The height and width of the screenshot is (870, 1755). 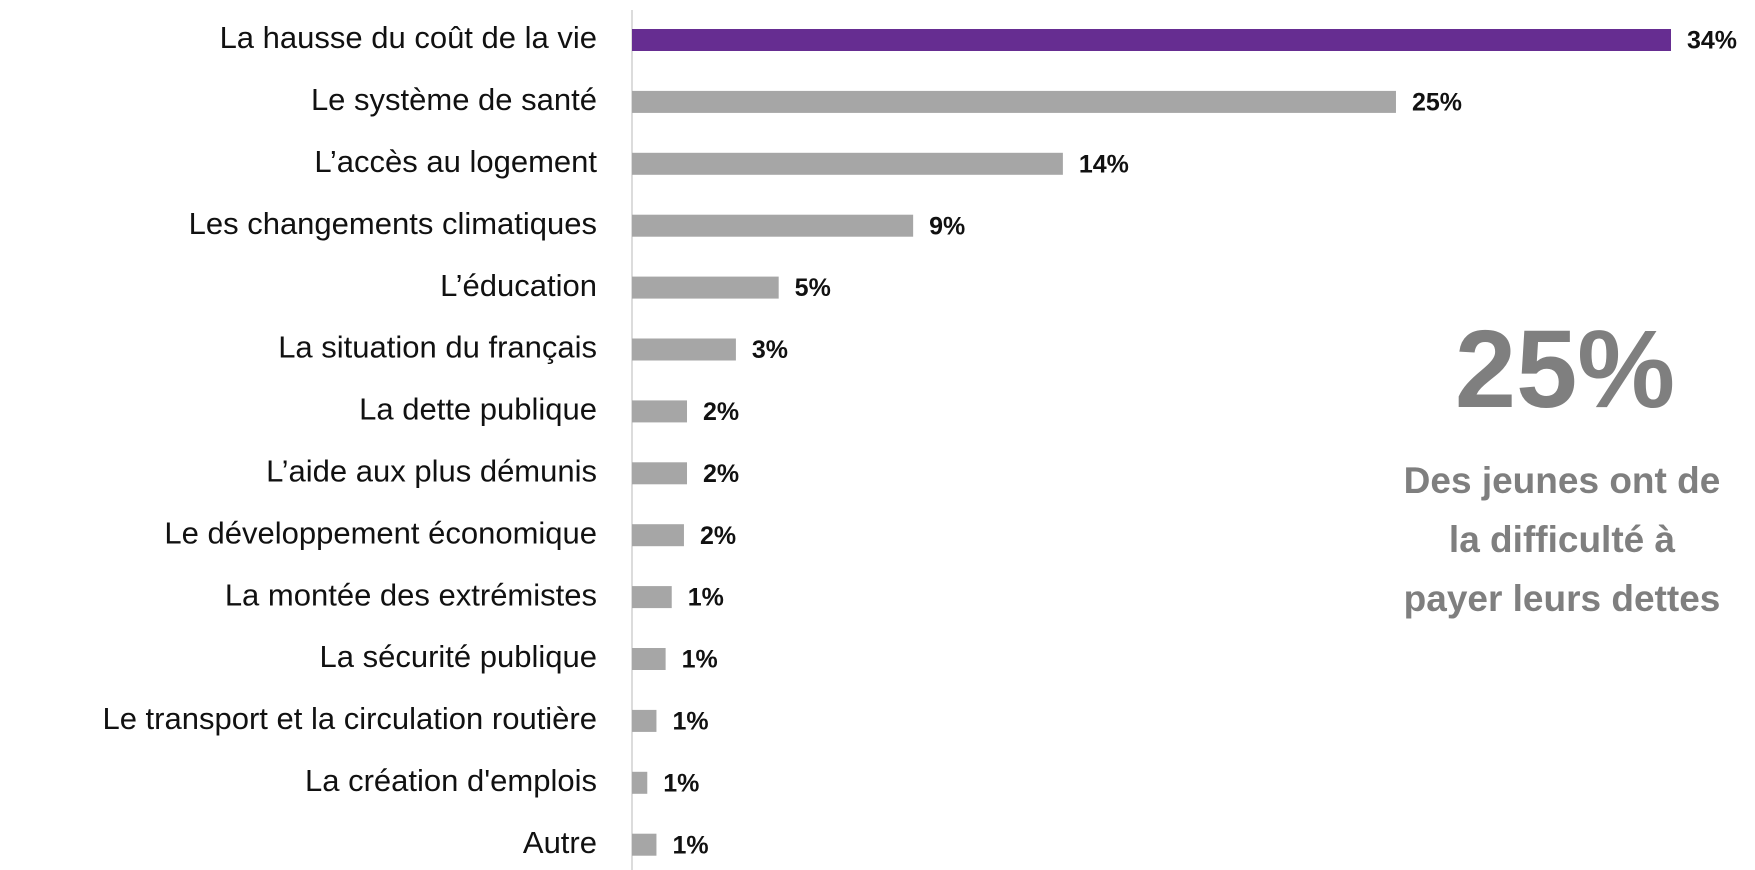 I want to click on value-label: 25%, so click(x=1437, y=103).